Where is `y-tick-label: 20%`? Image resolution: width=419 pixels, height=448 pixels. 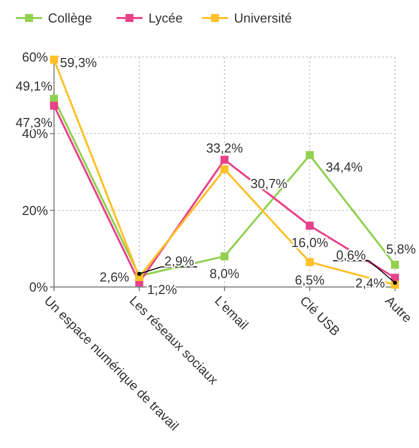
y-tick-label: 20% is located at coordinates (35, 210).